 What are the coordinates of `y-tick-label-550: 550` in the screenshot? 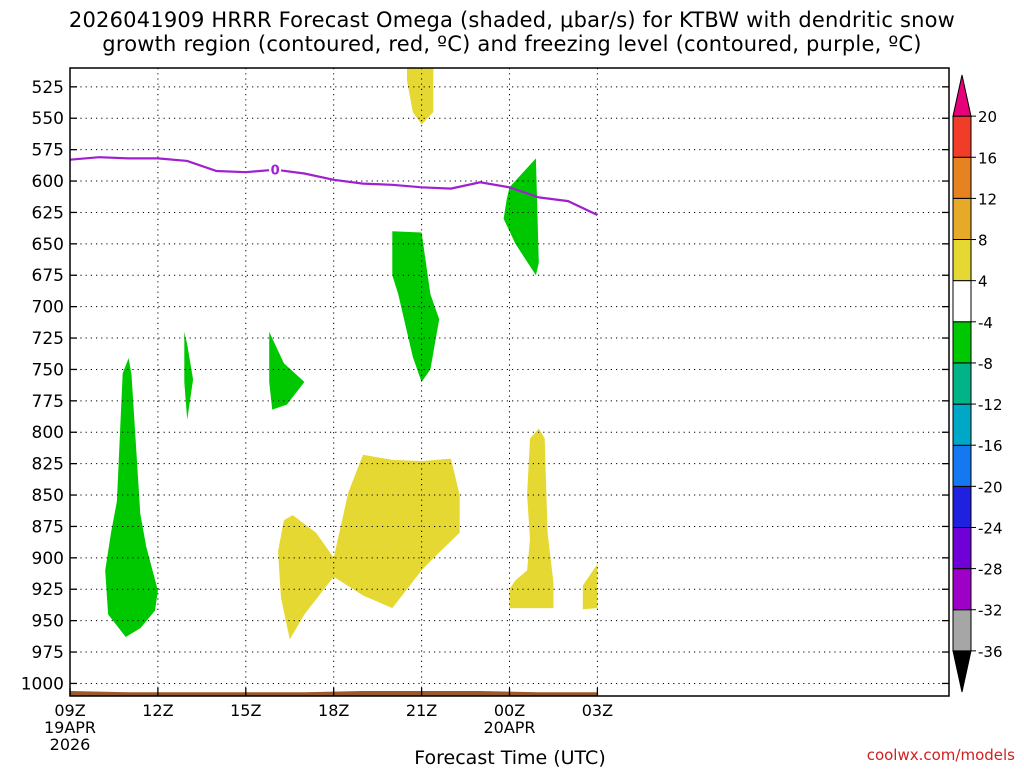 It's located at (48, 119).